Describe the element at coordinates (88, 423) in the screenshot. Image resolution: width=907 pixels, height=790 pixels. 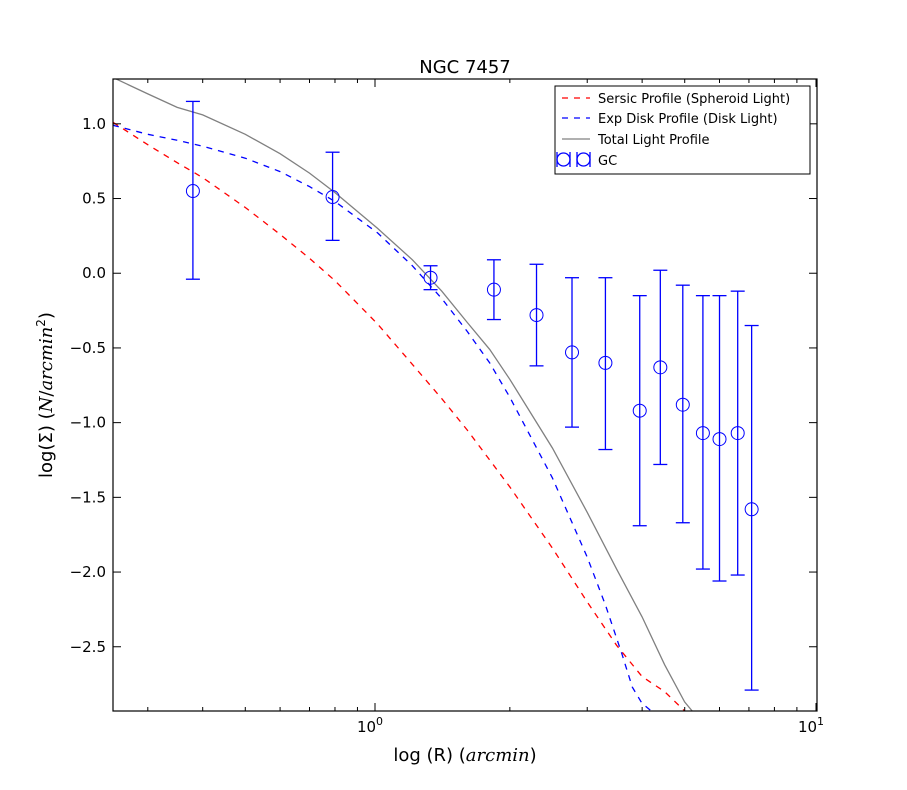
I see `y-tick-label: −1.0` at that location.